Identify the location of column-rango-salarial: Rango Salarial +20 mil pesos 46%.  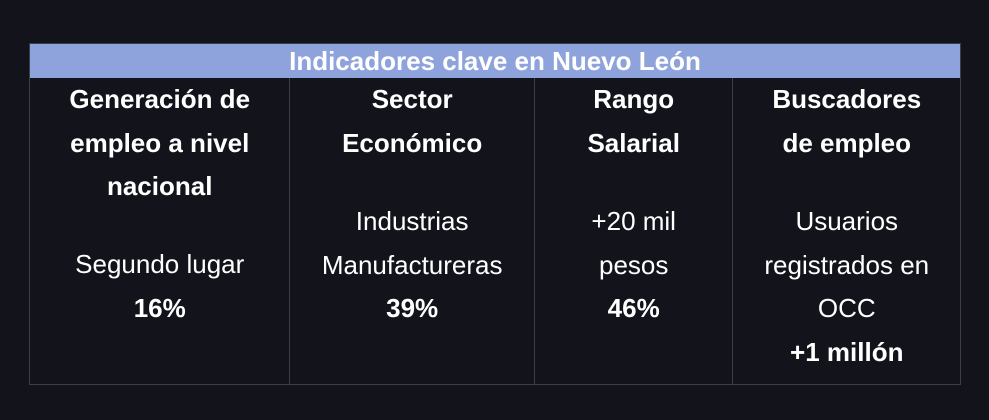
(634, 231).